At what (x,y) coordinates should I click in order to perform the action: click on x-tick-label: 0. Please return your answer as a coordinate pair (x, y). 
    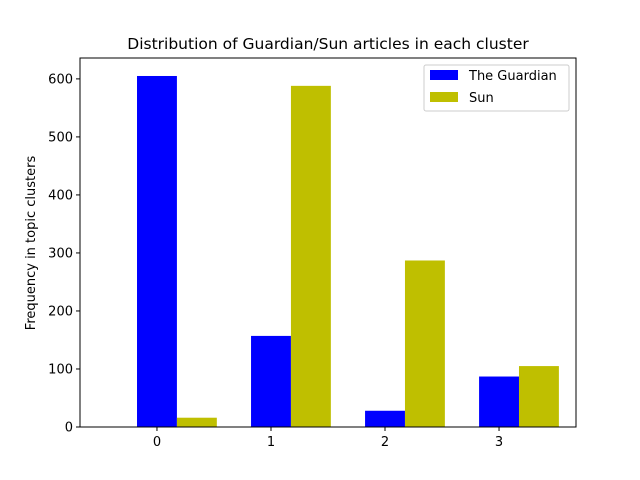
    Looking at the image, I should click on (157, 442).